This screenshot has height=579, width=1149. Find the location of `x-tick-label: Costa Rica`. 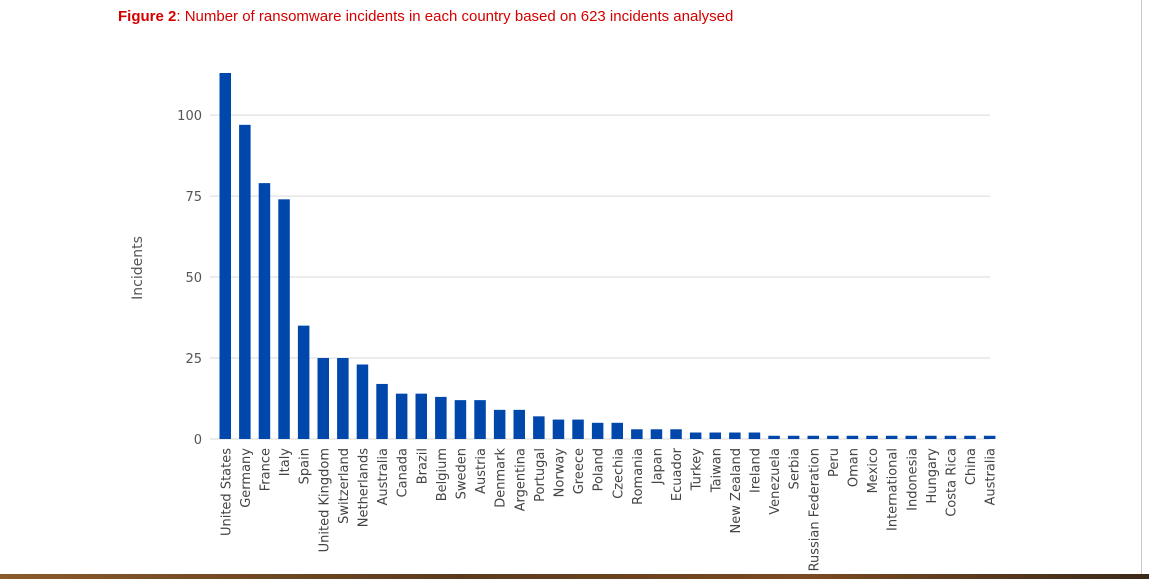

x-tick-label: Costa Rica is located at coordinates (951, 482).